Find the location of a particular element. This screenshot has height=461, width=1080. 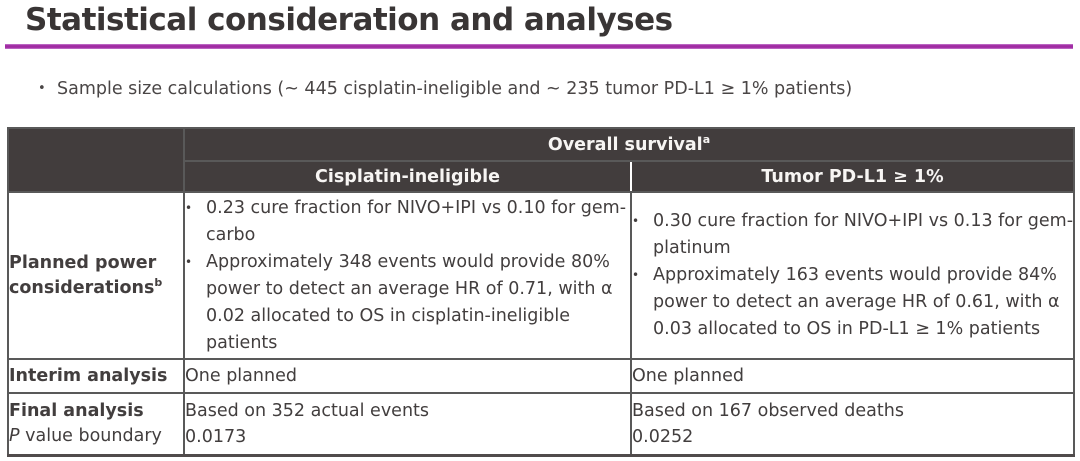

interim-cisplatin-cell: One planned is located at coordinates (407, 376).